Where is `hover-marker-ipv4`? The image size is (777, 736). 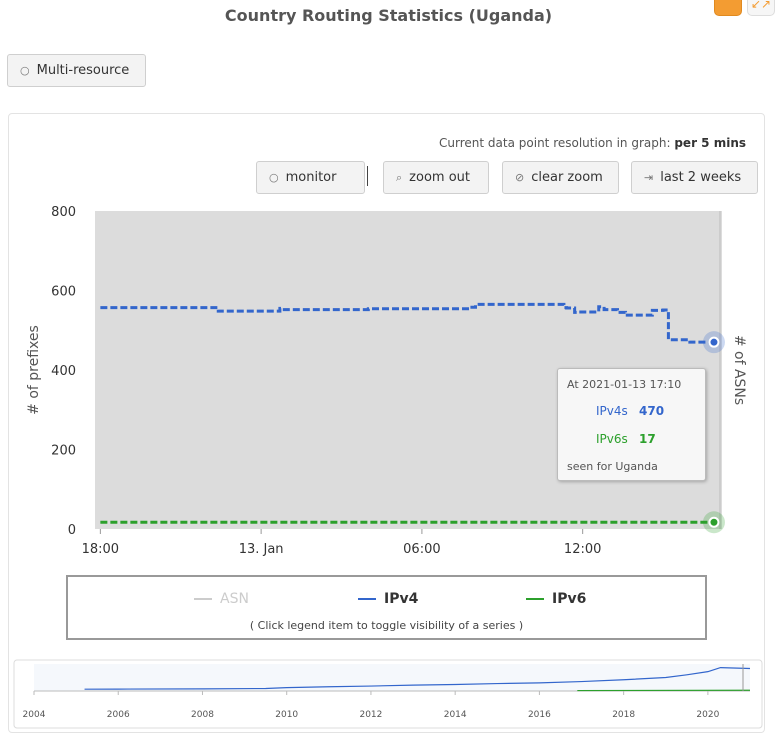 hover-marker-ipv4 is located at coordinates (714, 342).